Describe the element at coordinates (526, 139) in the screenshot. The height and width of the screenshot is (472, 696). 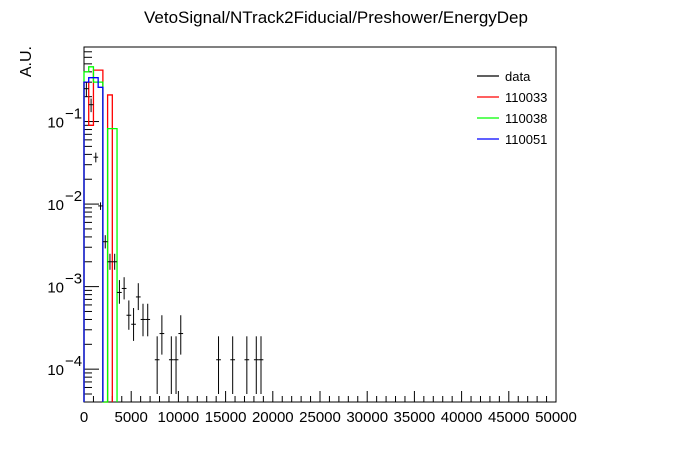
I see `legend-label: 110051` at that location.